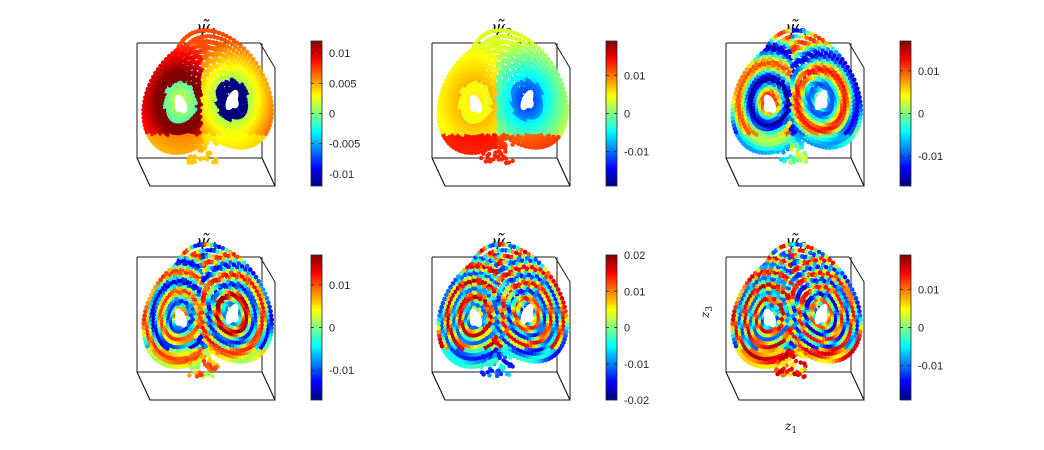  What do you see at coordinates (706, 312) in the screenshot?
I see `axis-label-z3: z3` at bounding box center [706, 312].